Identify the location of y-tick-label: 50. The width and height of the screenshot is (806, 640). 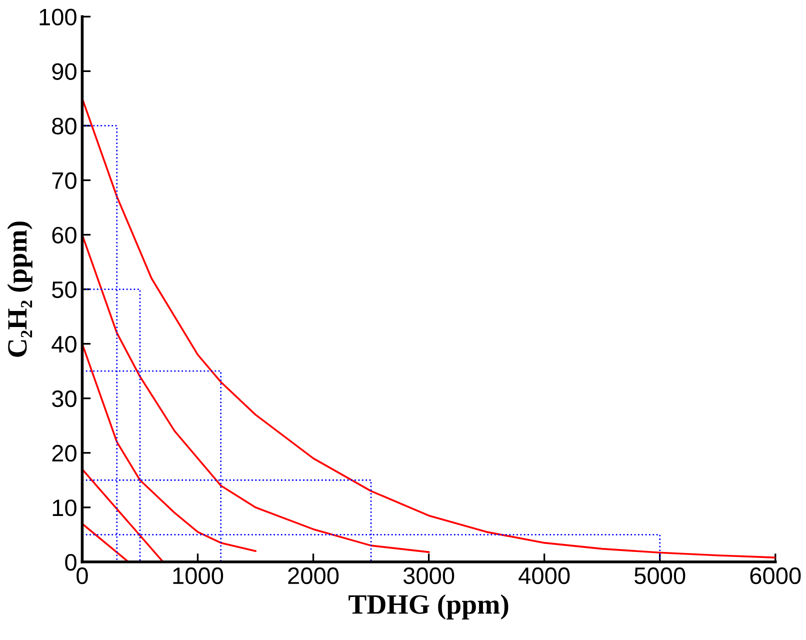
(64, 289).